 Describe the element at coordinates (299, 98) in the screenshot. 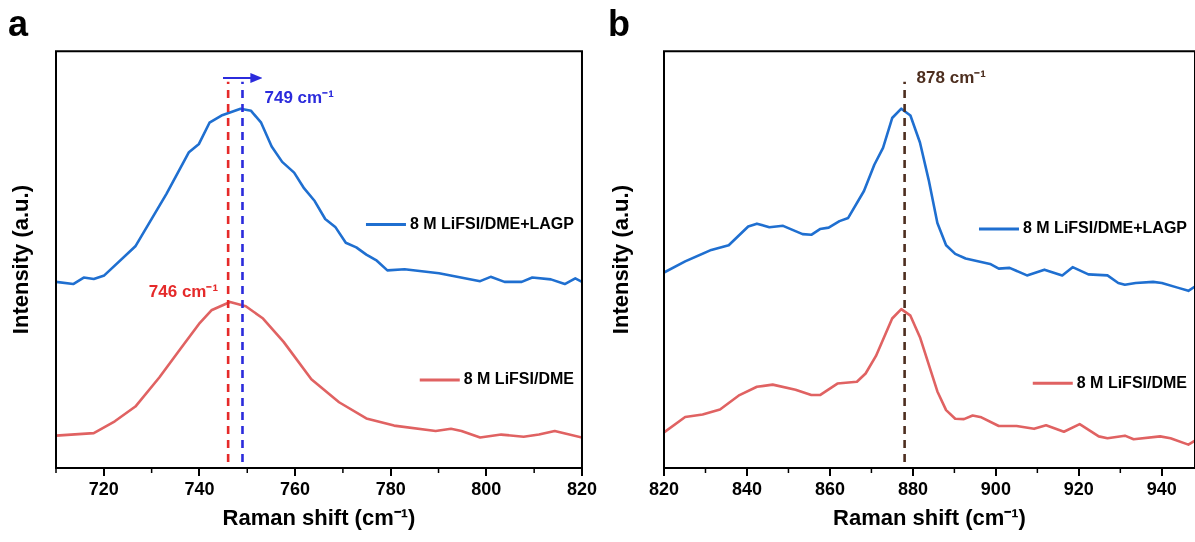

I see `ref-line-label: 749 cm⁻¹` at that location.